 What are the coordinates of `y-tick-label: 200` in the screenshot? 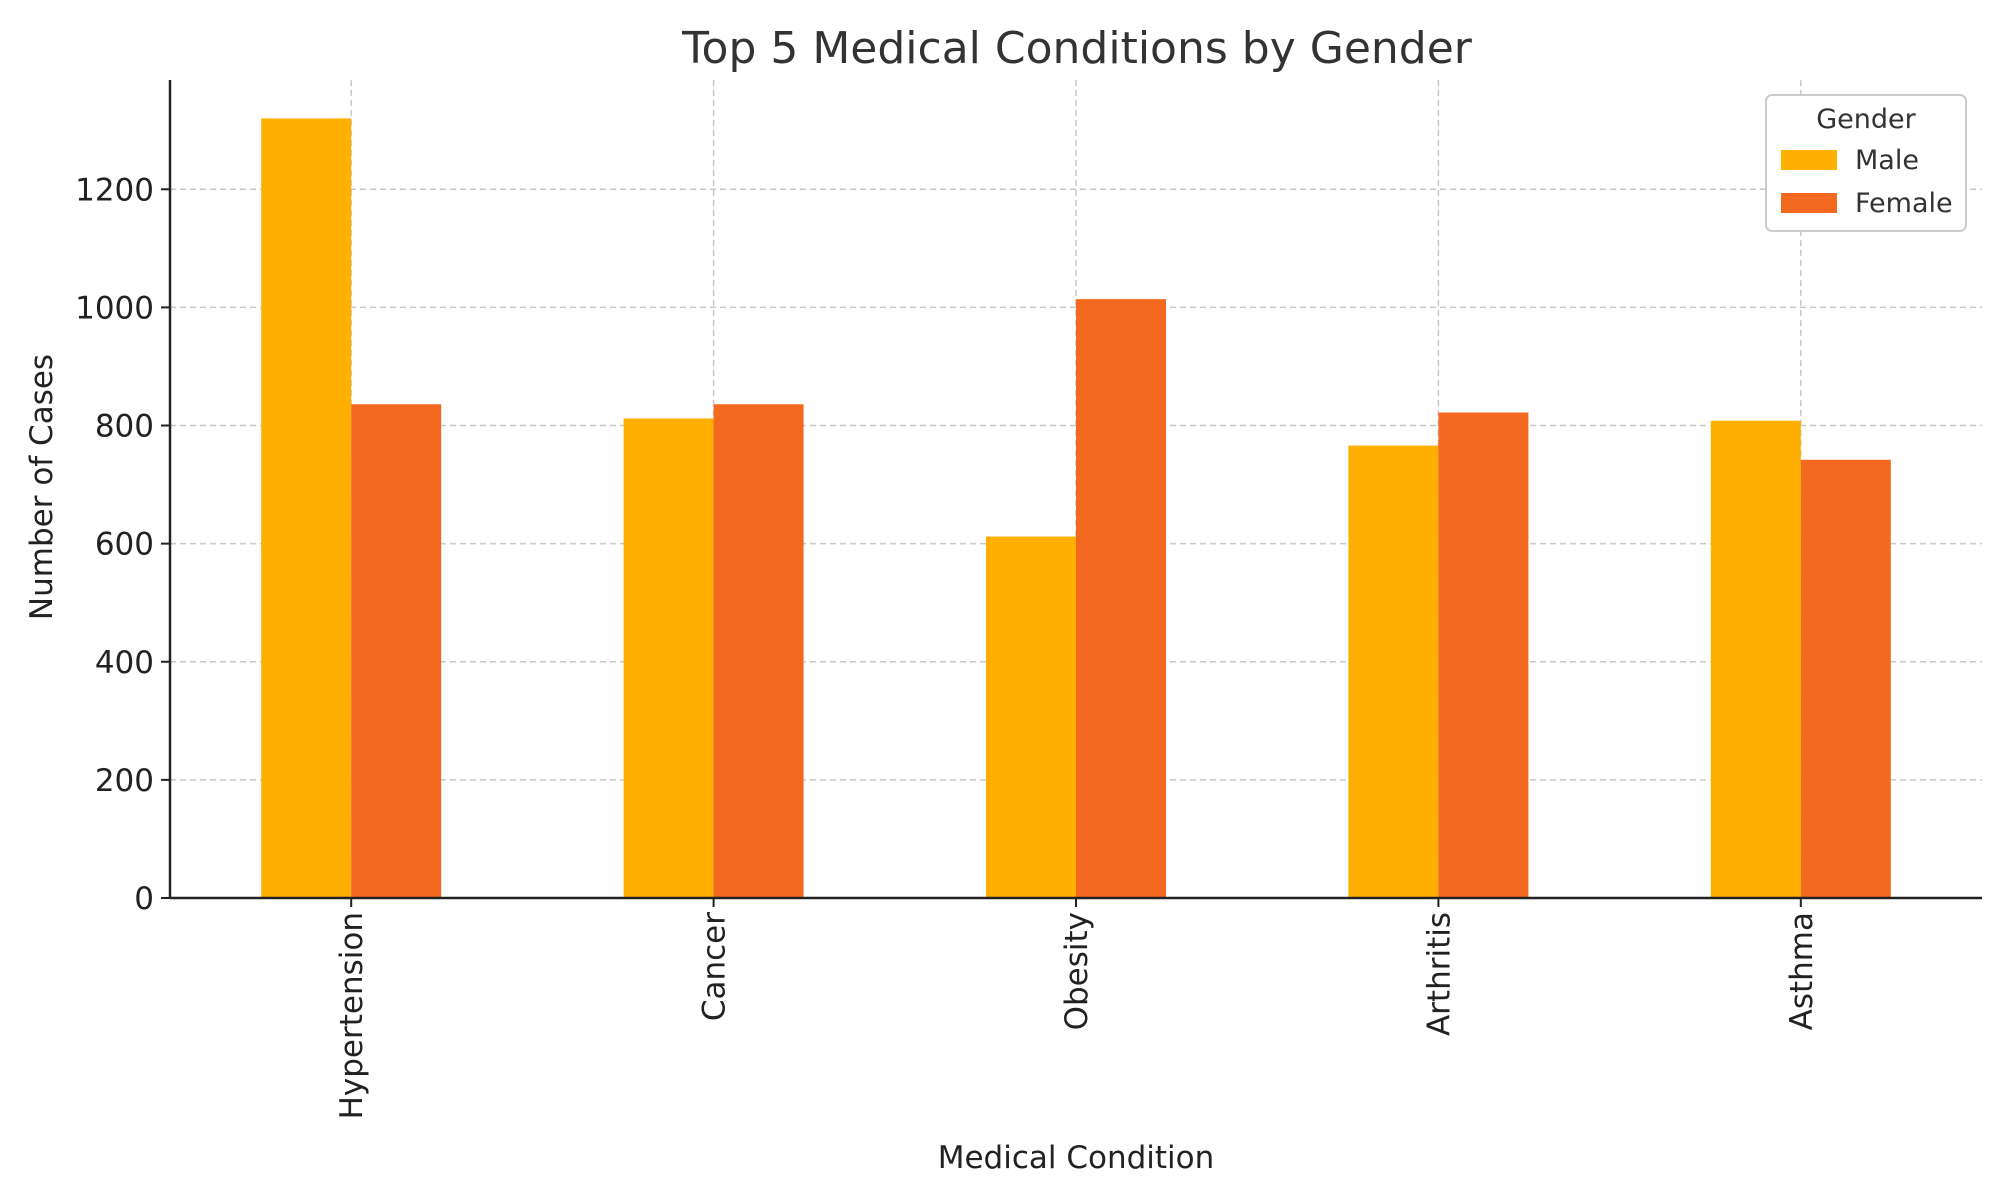 It's located at (124, 781).